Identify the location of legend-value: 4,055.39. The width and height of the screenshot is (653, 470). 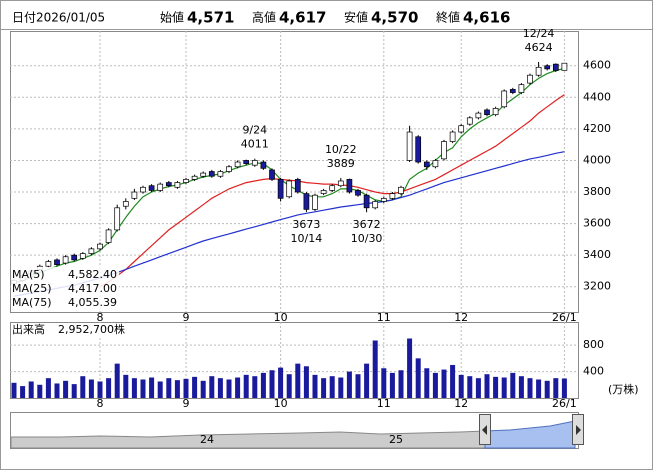
(92, 302).